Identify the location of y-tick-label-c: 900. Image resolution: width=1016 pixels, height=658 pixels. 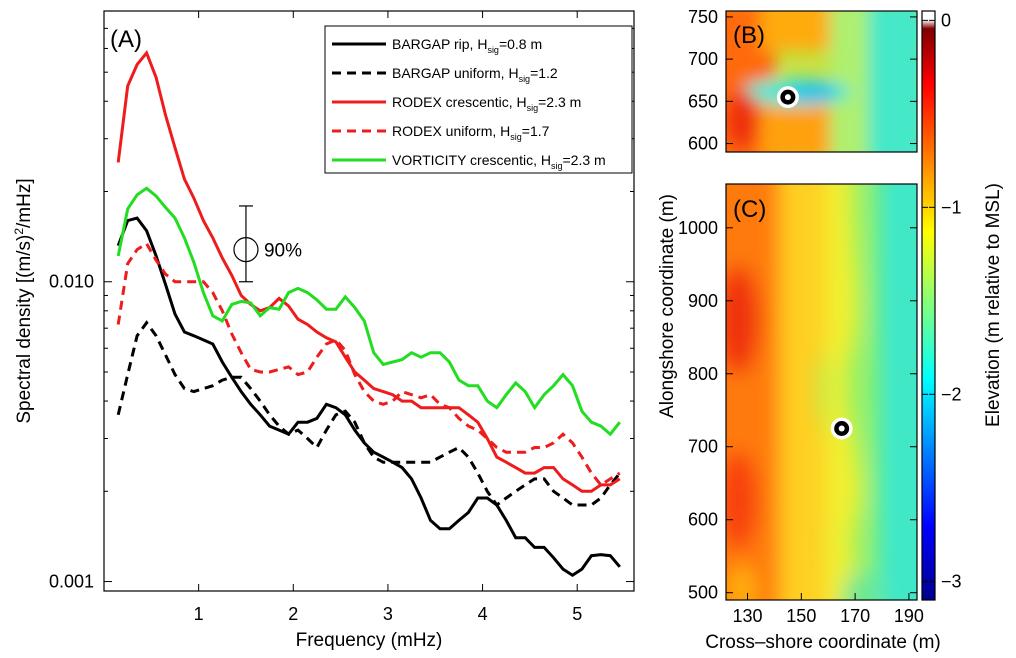
(703, 301).